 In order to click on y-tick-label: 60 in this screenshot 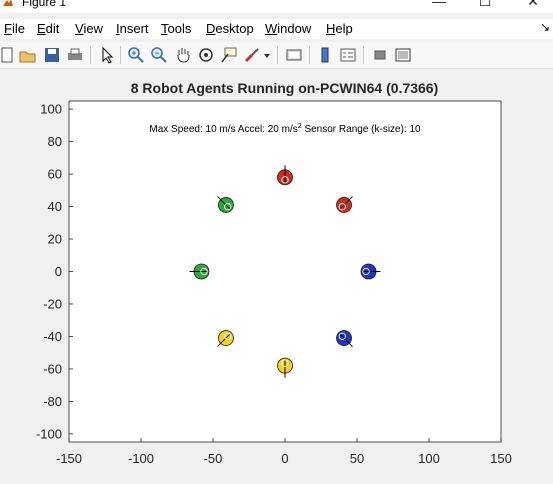, I will do `click(55, 174)`.